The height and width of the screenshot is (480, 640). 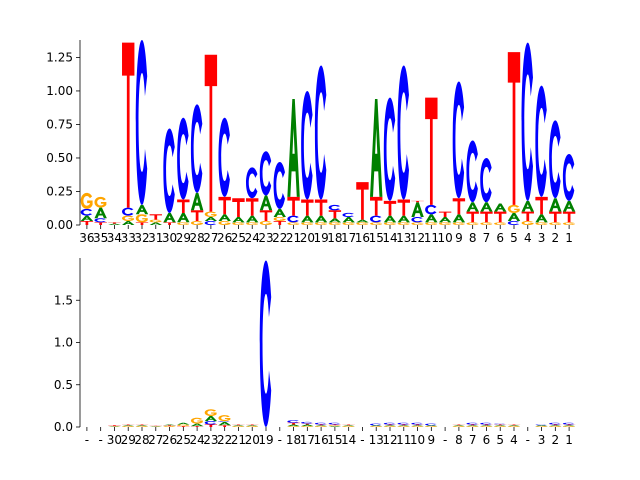 I want to click on x-tick-label: 12, so click(x=389, y=440).